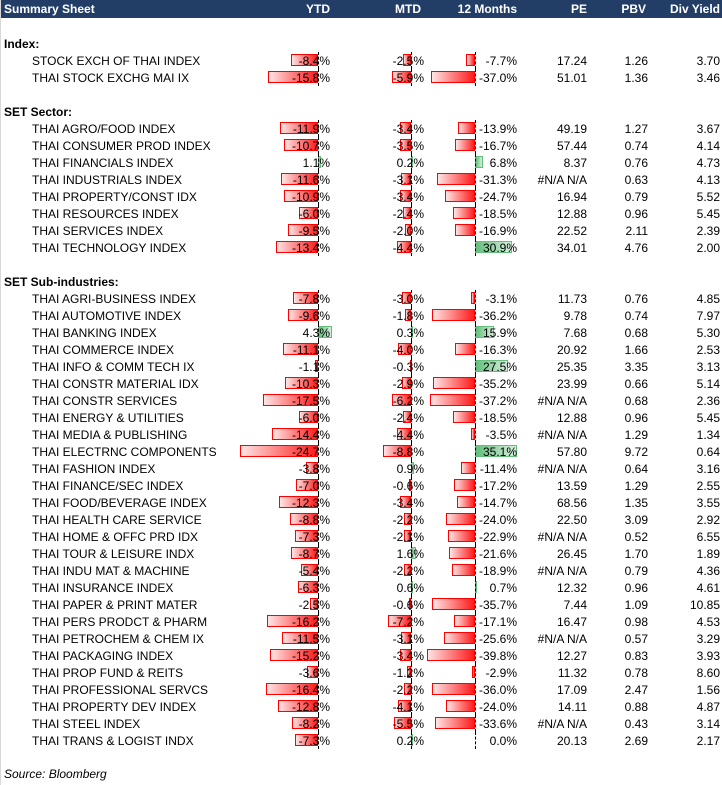 Image resolution: width=722 pixels, height=785 pixels. Describe the element at coordinates (636, 673) in the screenshot. I see `pbv-value: 0.78` at that location.